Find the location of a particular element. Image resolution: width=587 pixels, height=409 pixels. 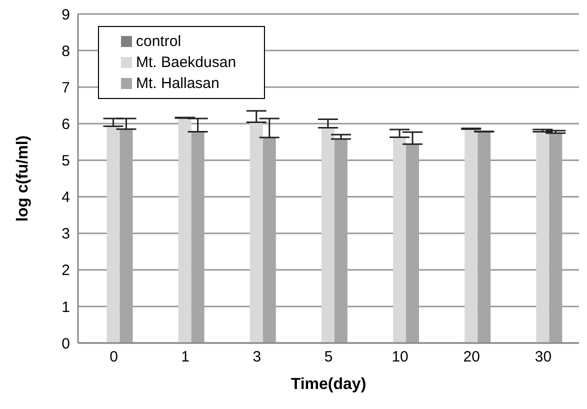

x-tick-label: 1 is located at coordinates (185, 357).